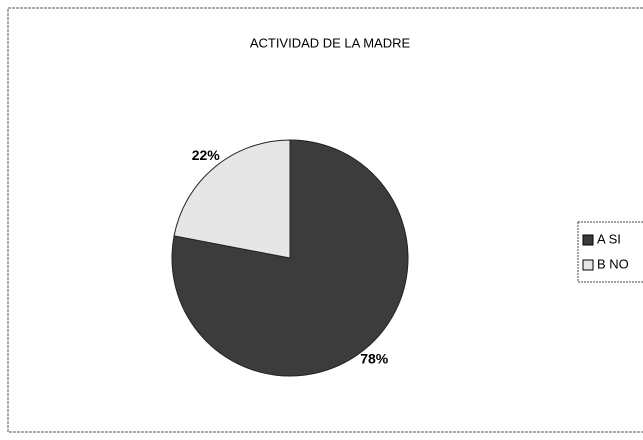 The width and height of the screenshot is (643, 440). I want to click on data-label: 78%, so click(374, 359).